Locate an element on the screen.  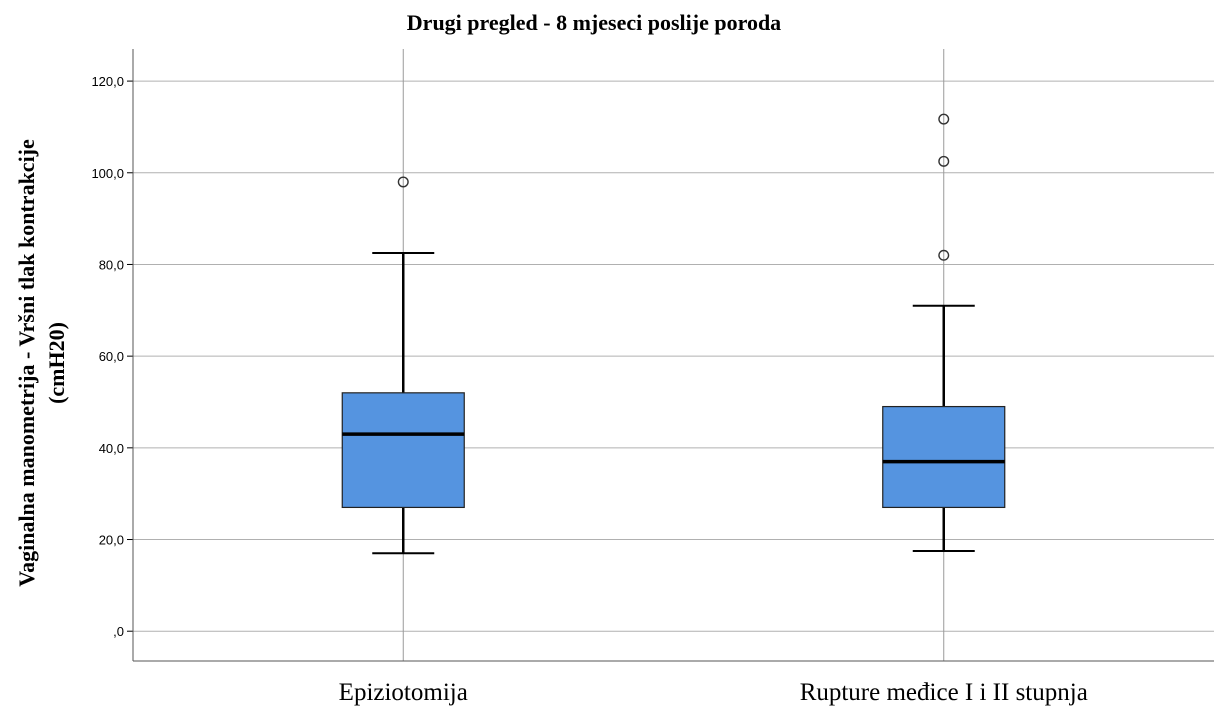
y-axis-label-line-2: (cmH20) is located at coordinates (56, 363).